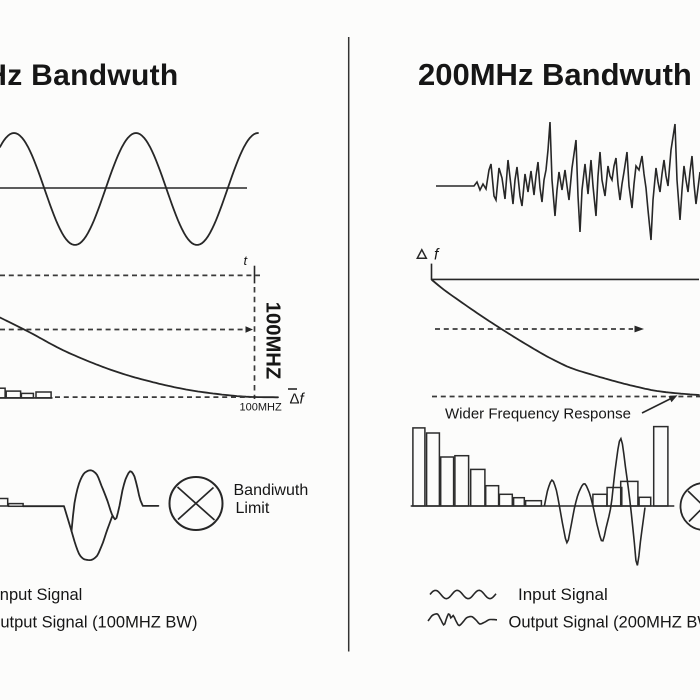 This screenshot has width=700, height=700. I want to click on svg-text: Output Signal (100MHZ BW), so click(99, 623).